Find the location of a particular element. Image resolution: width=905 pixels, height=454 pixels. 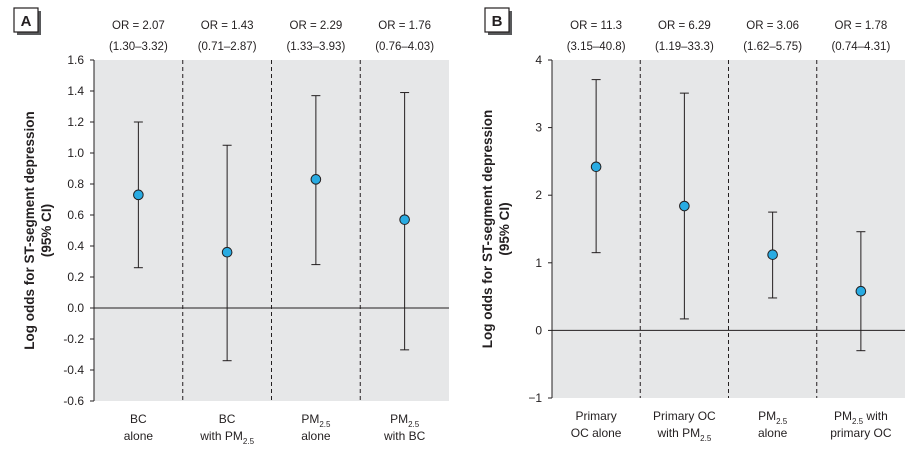

confidence-interval-label: (1.33–3.93) is located at coordinates (315, 47).